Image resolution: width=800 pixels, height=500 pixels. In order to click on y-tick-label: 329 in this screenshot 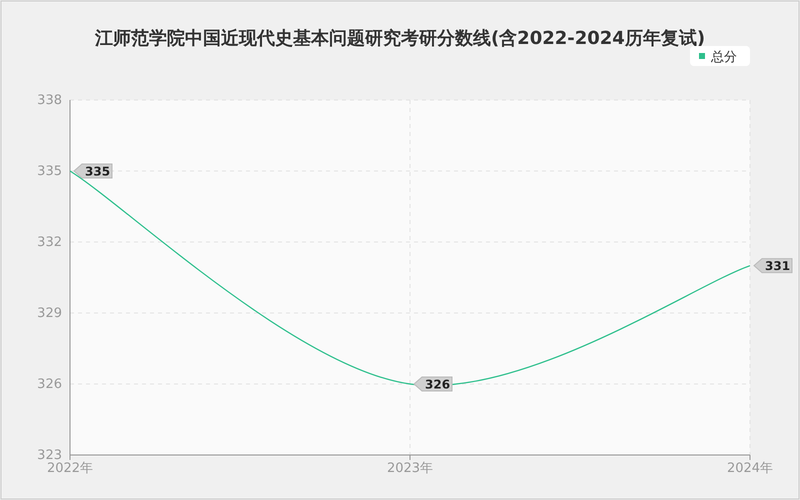, I will do `click(49, 313)`.